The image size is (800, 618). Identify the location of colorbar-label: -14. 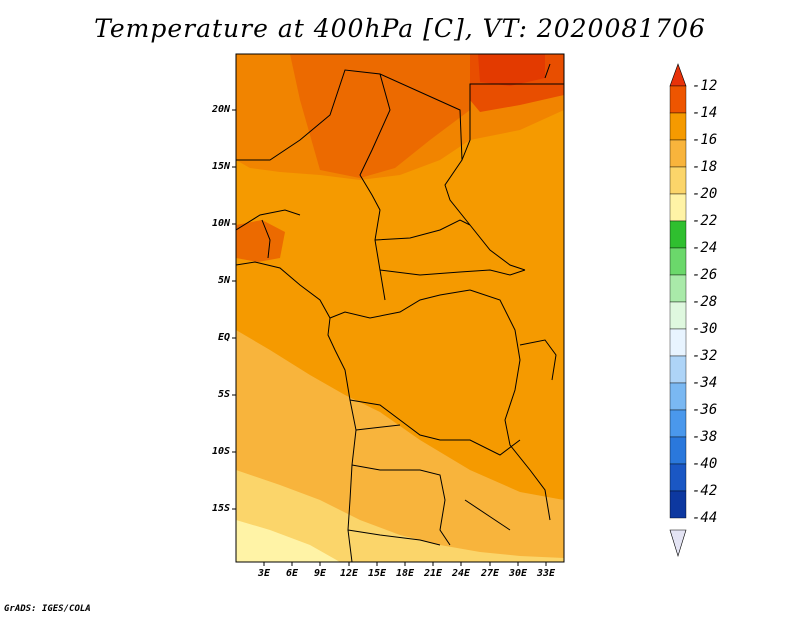
(705, 113).